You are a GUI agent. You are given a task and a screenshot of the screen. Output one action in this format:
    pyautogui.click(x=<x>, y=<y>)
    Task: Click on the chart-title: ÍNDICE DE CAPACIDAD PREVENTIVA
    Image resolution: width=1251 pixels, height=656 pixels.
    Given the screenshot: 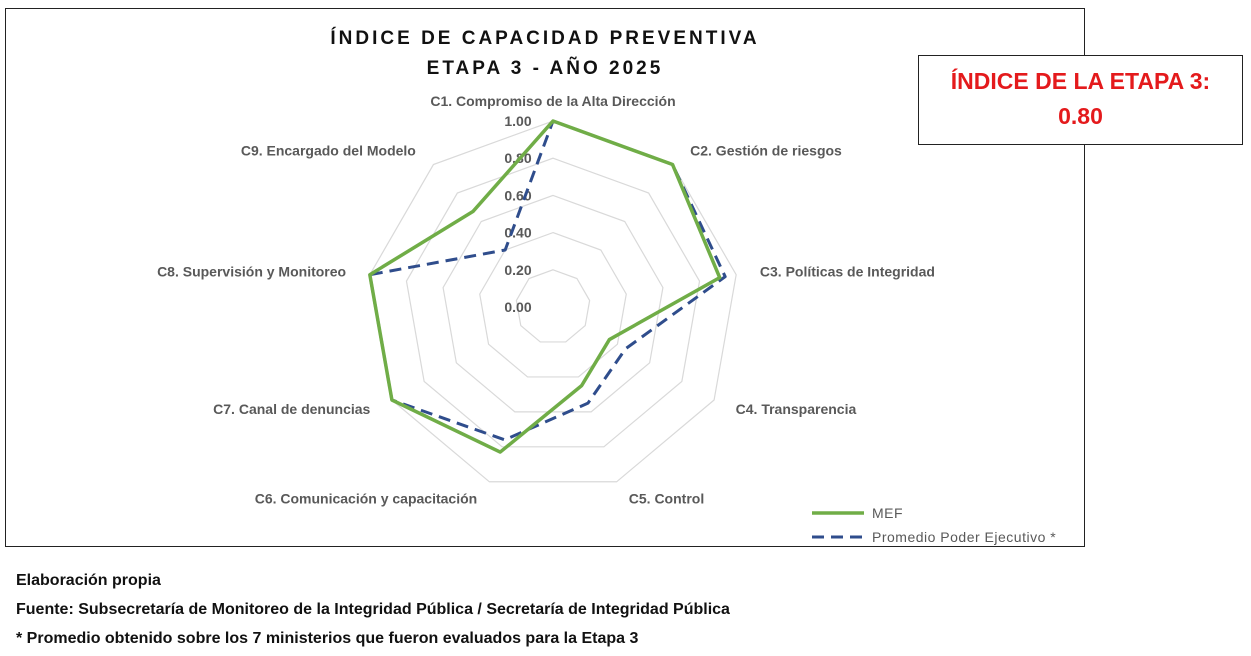 What is the action you would take?
    pyautogui.click(x=545, y=38)
    